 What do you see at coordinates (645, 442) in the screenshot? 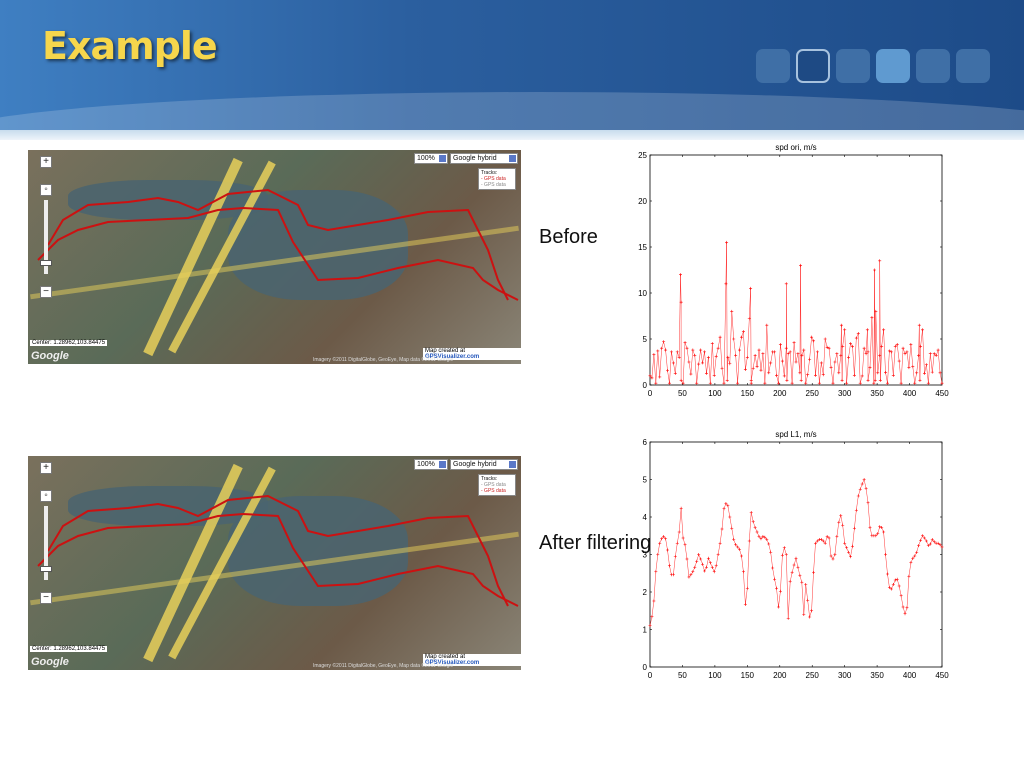
I see `y-tick-label: 6` at bounding box center [645, 442].